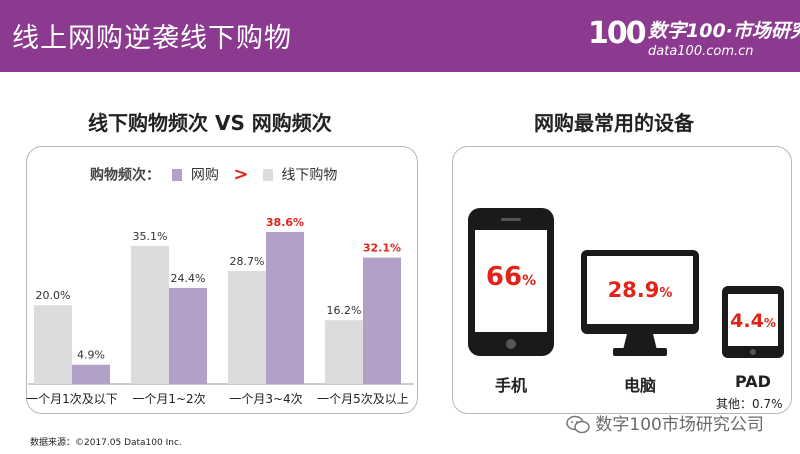 This screenshot has width=800, height=454. I want to click on logo-text: 数字100·市场研究, so click(724, 31).